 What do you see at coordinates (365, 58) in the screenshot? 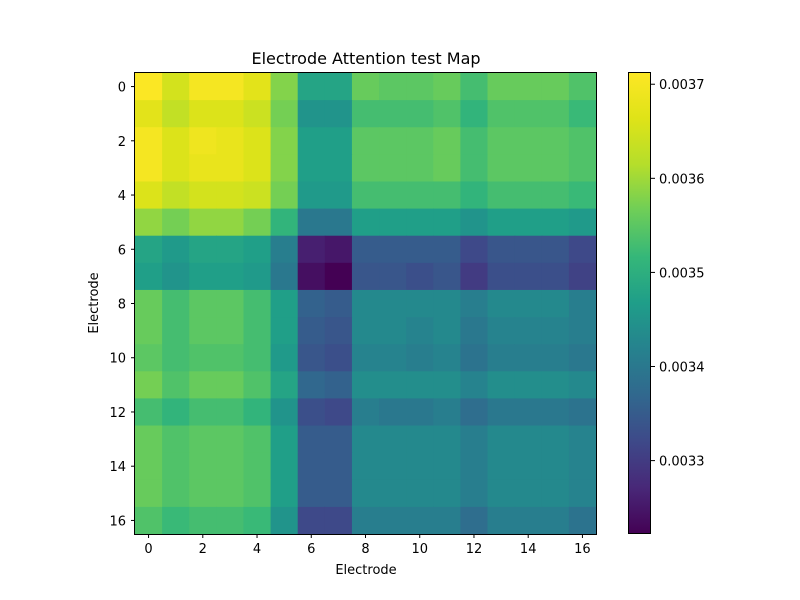
I see `chart-title: Electrode Attention test Map` at bounding box center [365, 58].